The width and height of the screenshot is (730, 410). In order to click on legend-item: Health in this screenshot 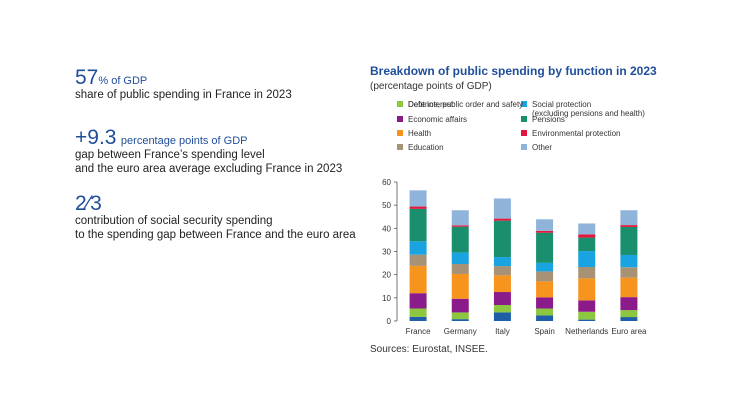, I will do `click(414, 133)`.